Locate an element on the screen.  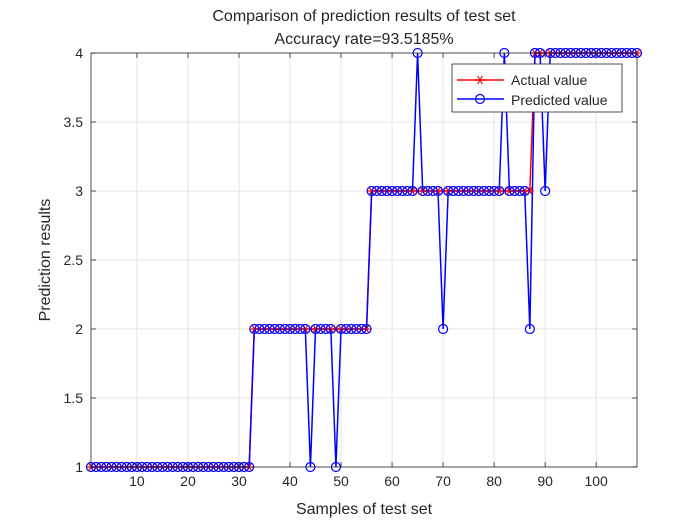
x-tick-label: 60 is located at coordinates (392, 481).